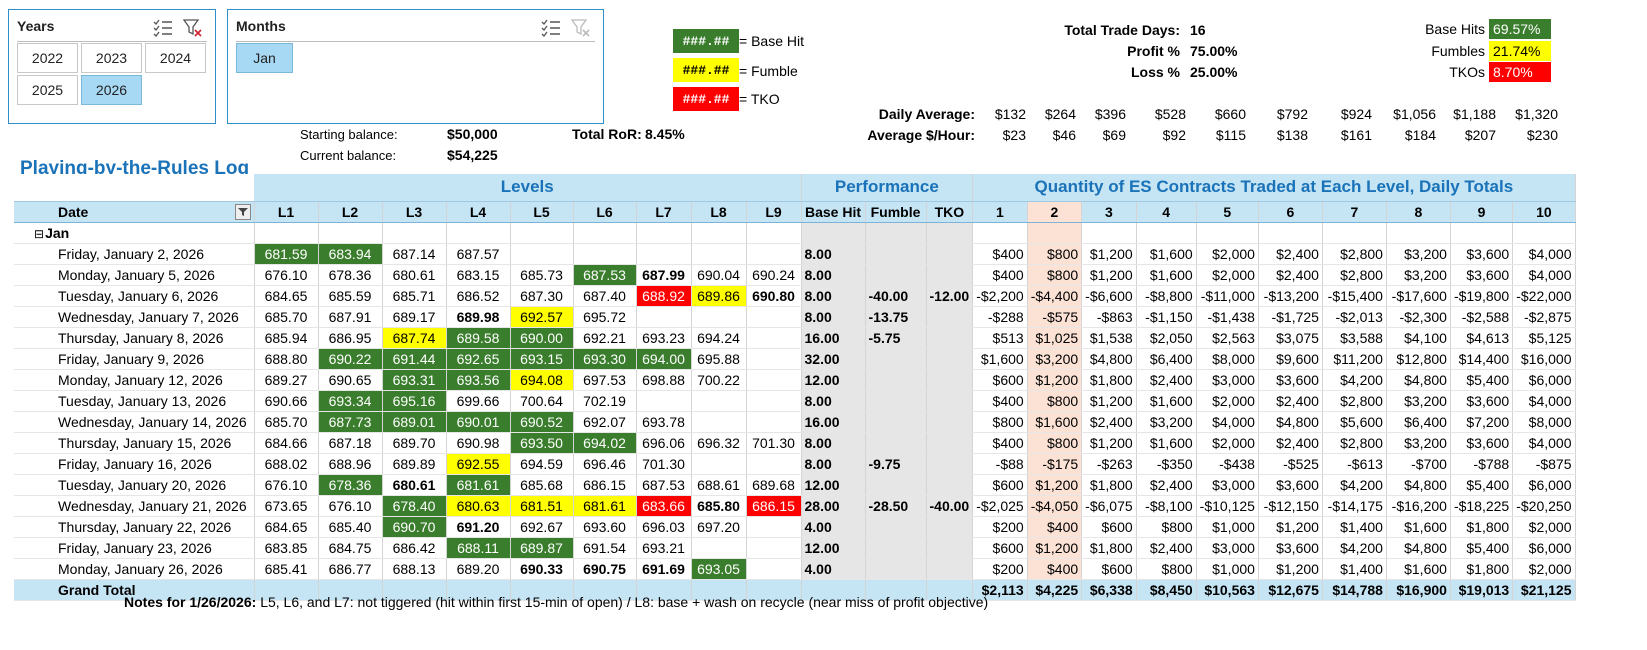 The image size is (1647, 650). Describe the element at coordinates (414, 464) in the screenshot. I see `level-cell-l3: 689.89` at that location.